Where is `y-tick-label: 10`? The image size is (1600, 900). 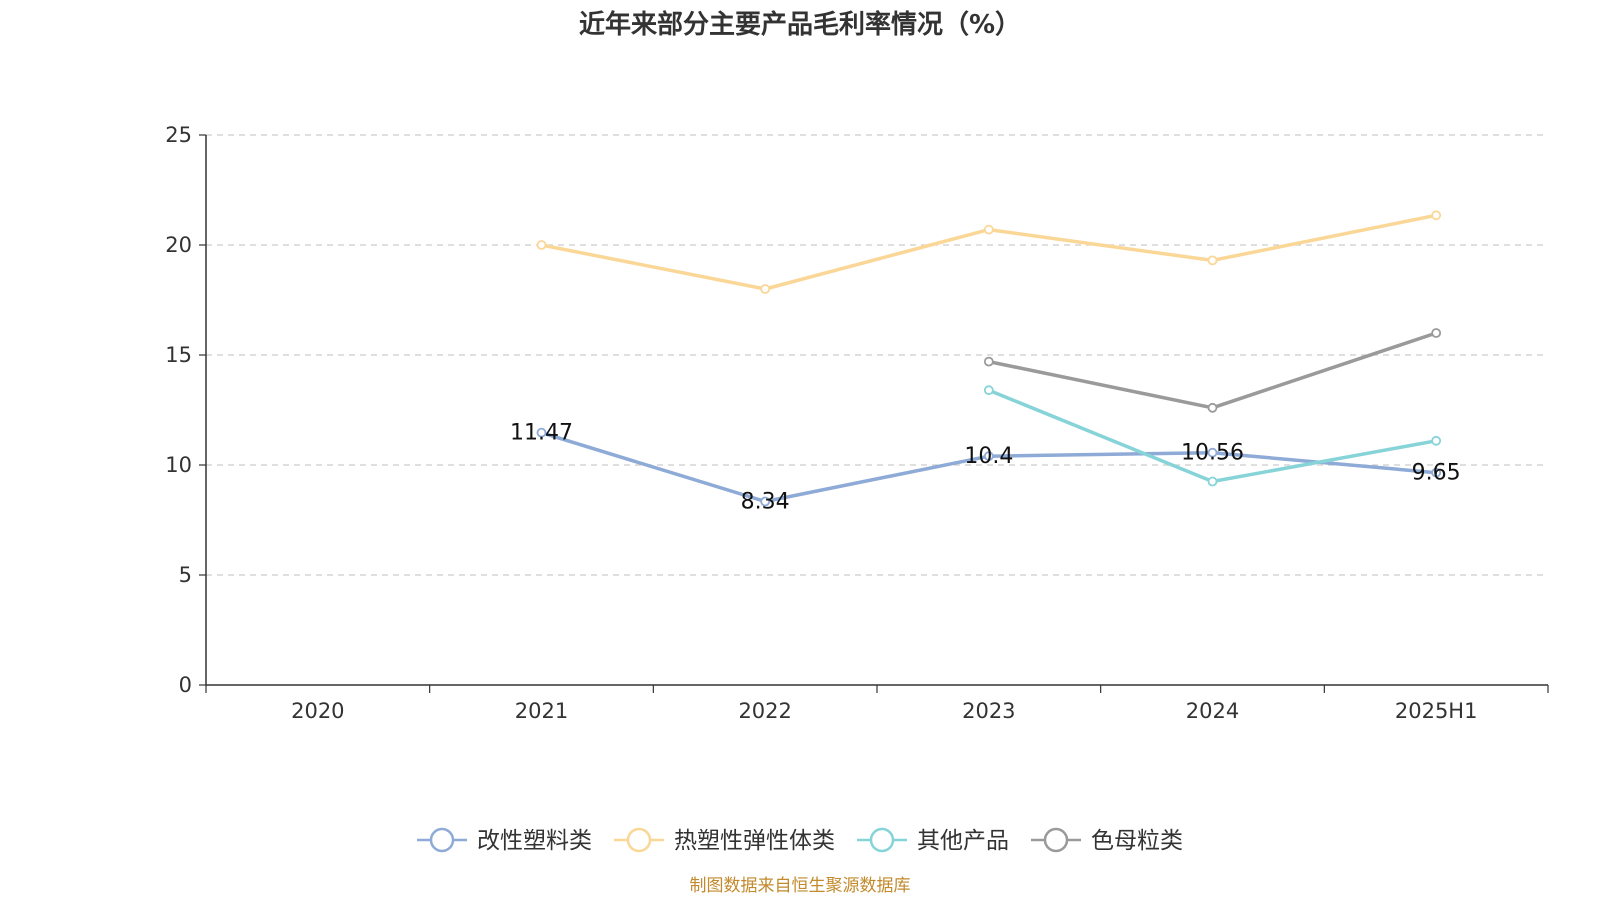 y-tick-label: 10 is located at coordinates (178, 465).